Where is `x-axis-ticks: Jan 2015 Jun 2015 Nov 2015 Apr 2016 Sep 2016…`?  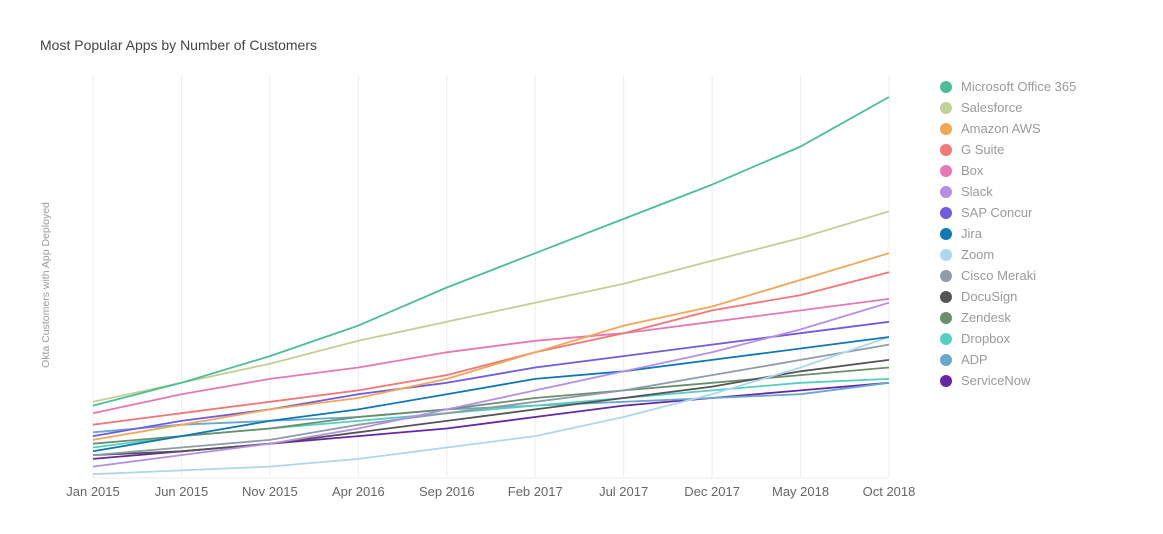 x-axis-ticks: Jan 2015 Jun 2015 Nov 2015 Apr 2016 Sep 2016… is located at coordinates (490, 491).